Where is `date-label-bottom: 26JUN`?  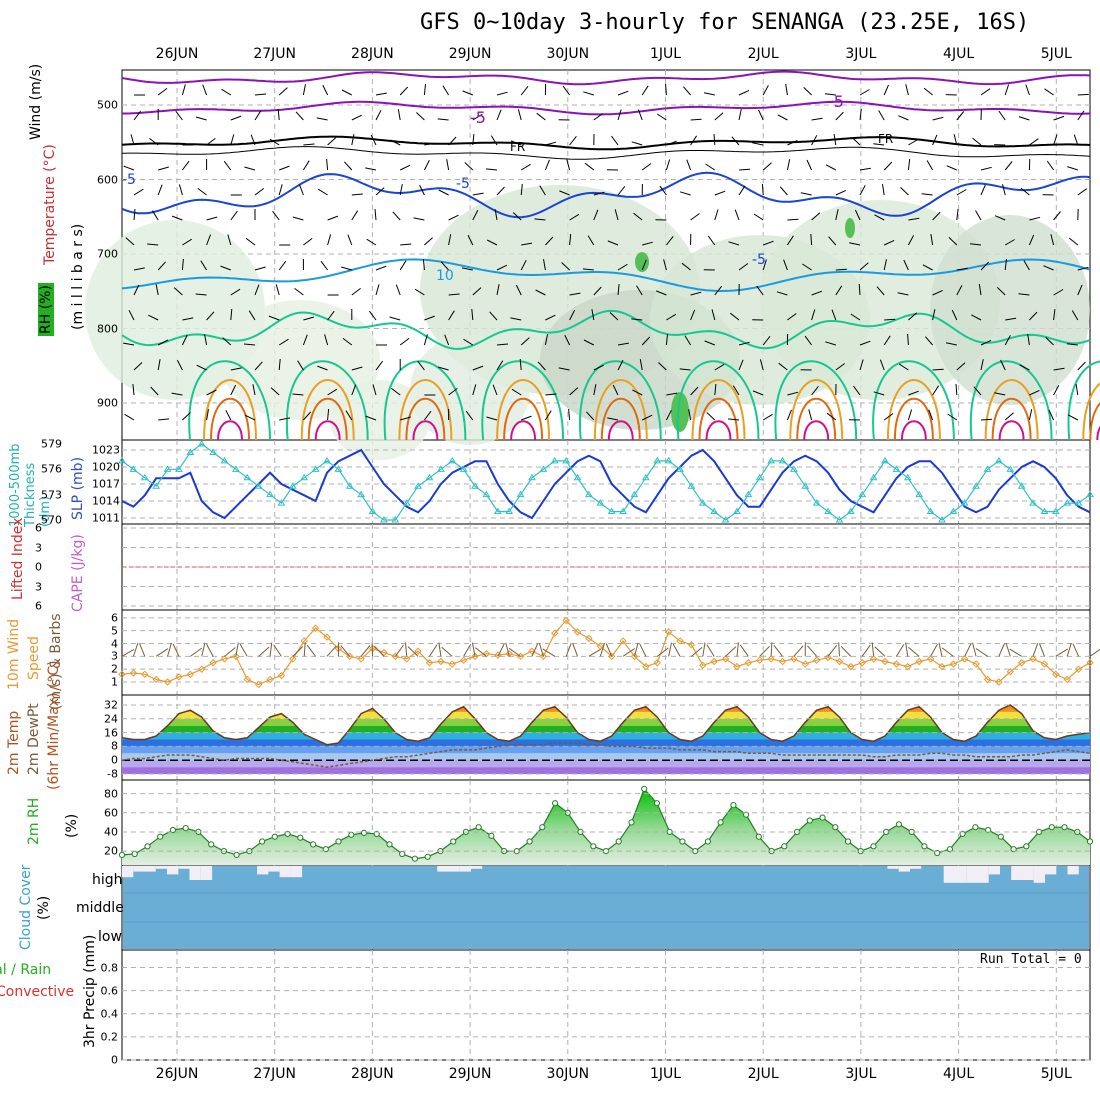
date-label-bottom: 26JUN is located at coordinates (177, 1074).